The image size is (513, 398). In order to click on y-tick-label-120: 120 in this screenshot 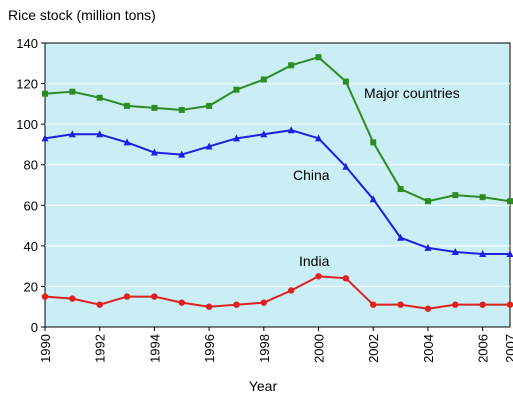, I will do `click(27, 84)`.